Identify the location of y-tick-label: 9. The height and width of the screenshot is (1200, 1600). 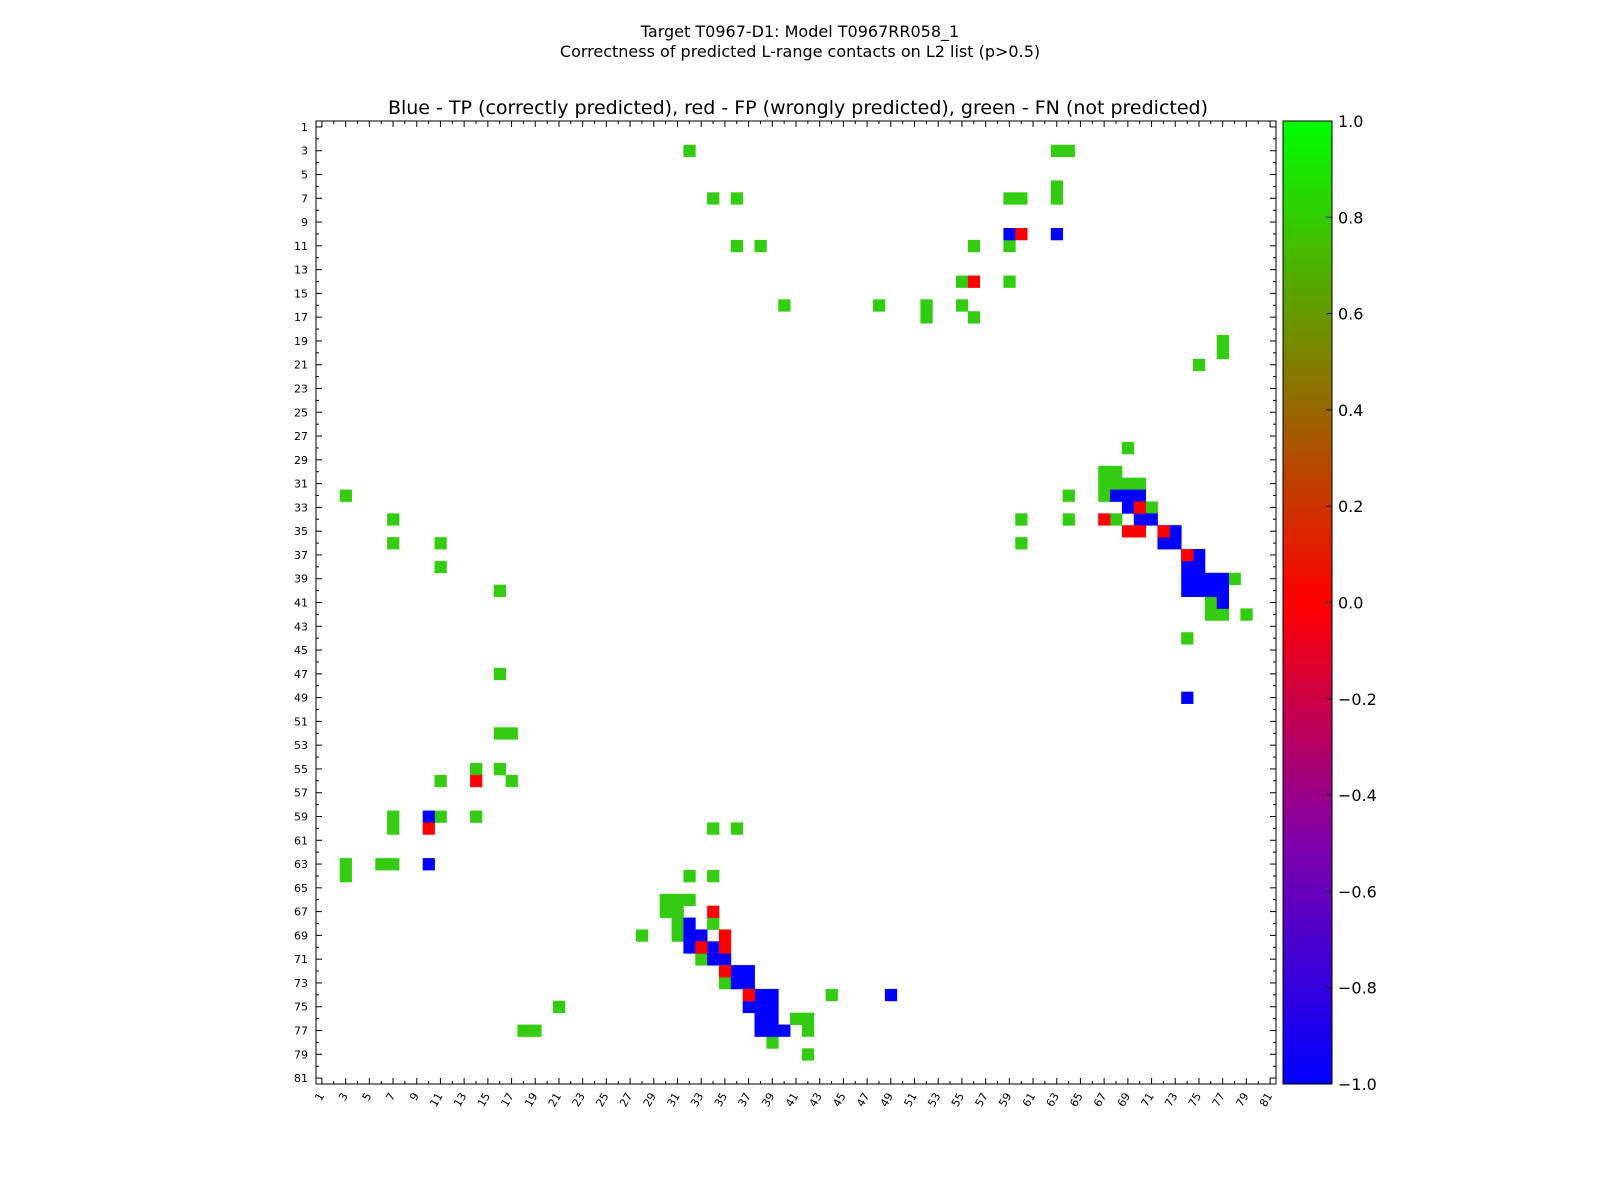
(304, 222).